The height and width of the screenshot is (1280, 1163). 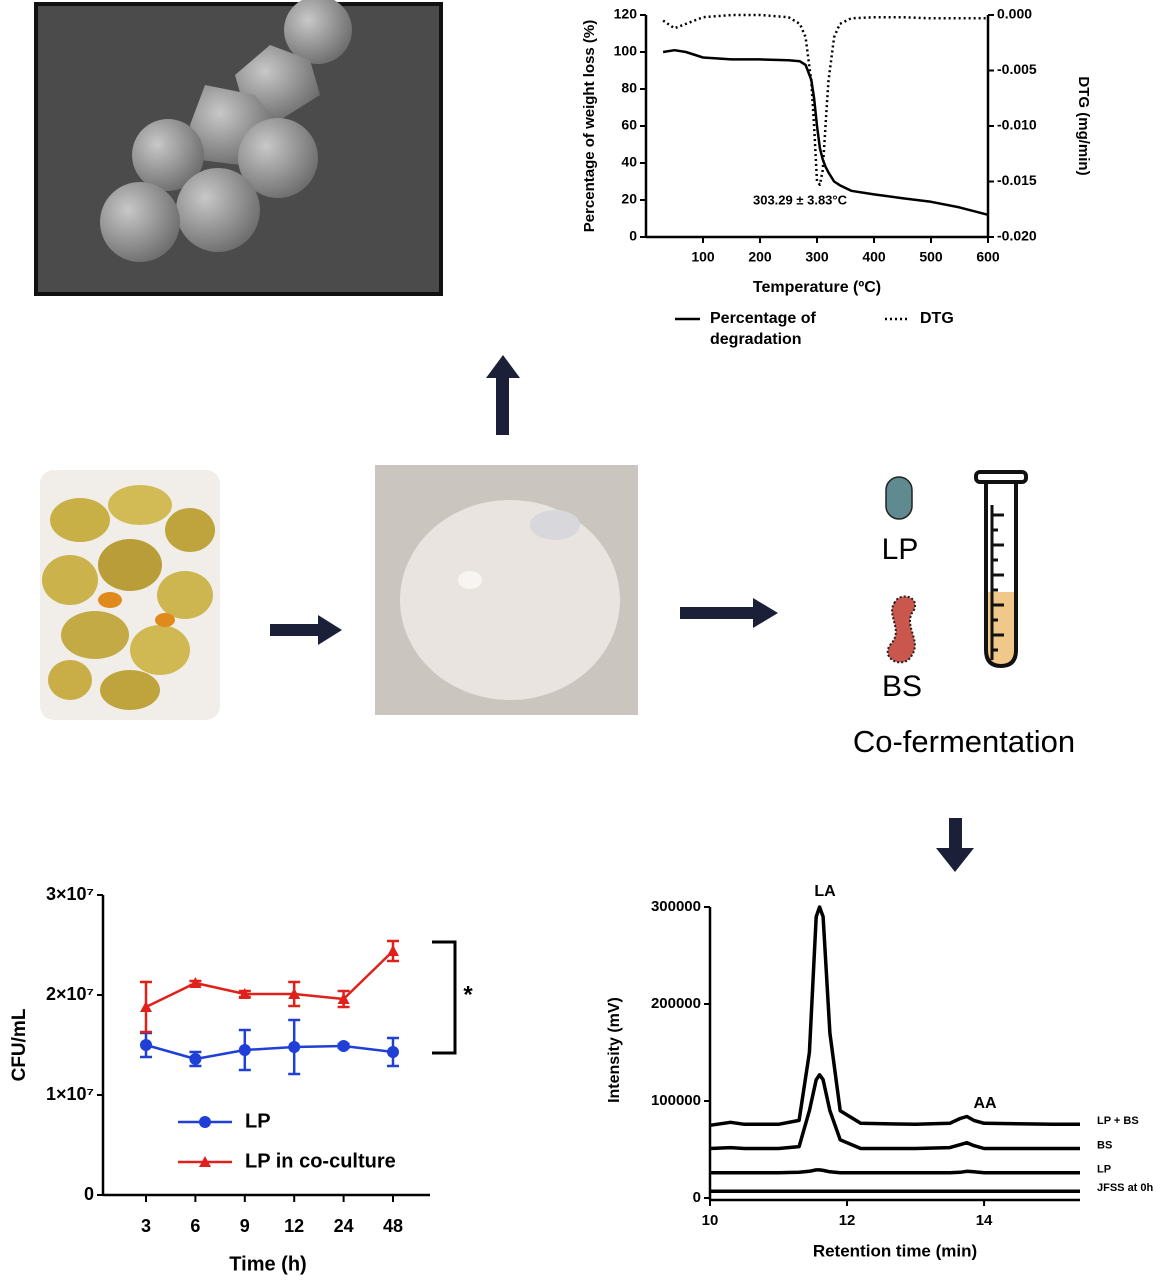 What do you see at coordinates (146, 1226) in the screenshot?
I see `x-tick-label: 3` at bounding box center [146, 1226].